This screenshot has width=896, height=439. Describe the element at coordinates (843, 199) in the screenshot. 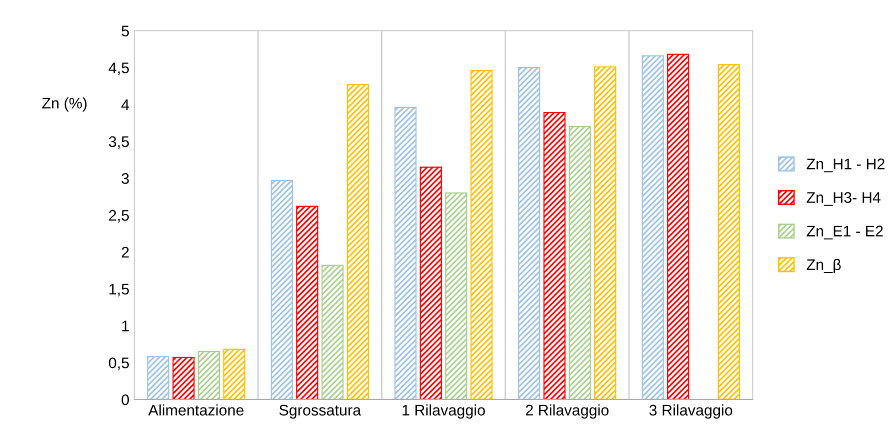

I see `legend-label: Zn_H3- H4` at that location.